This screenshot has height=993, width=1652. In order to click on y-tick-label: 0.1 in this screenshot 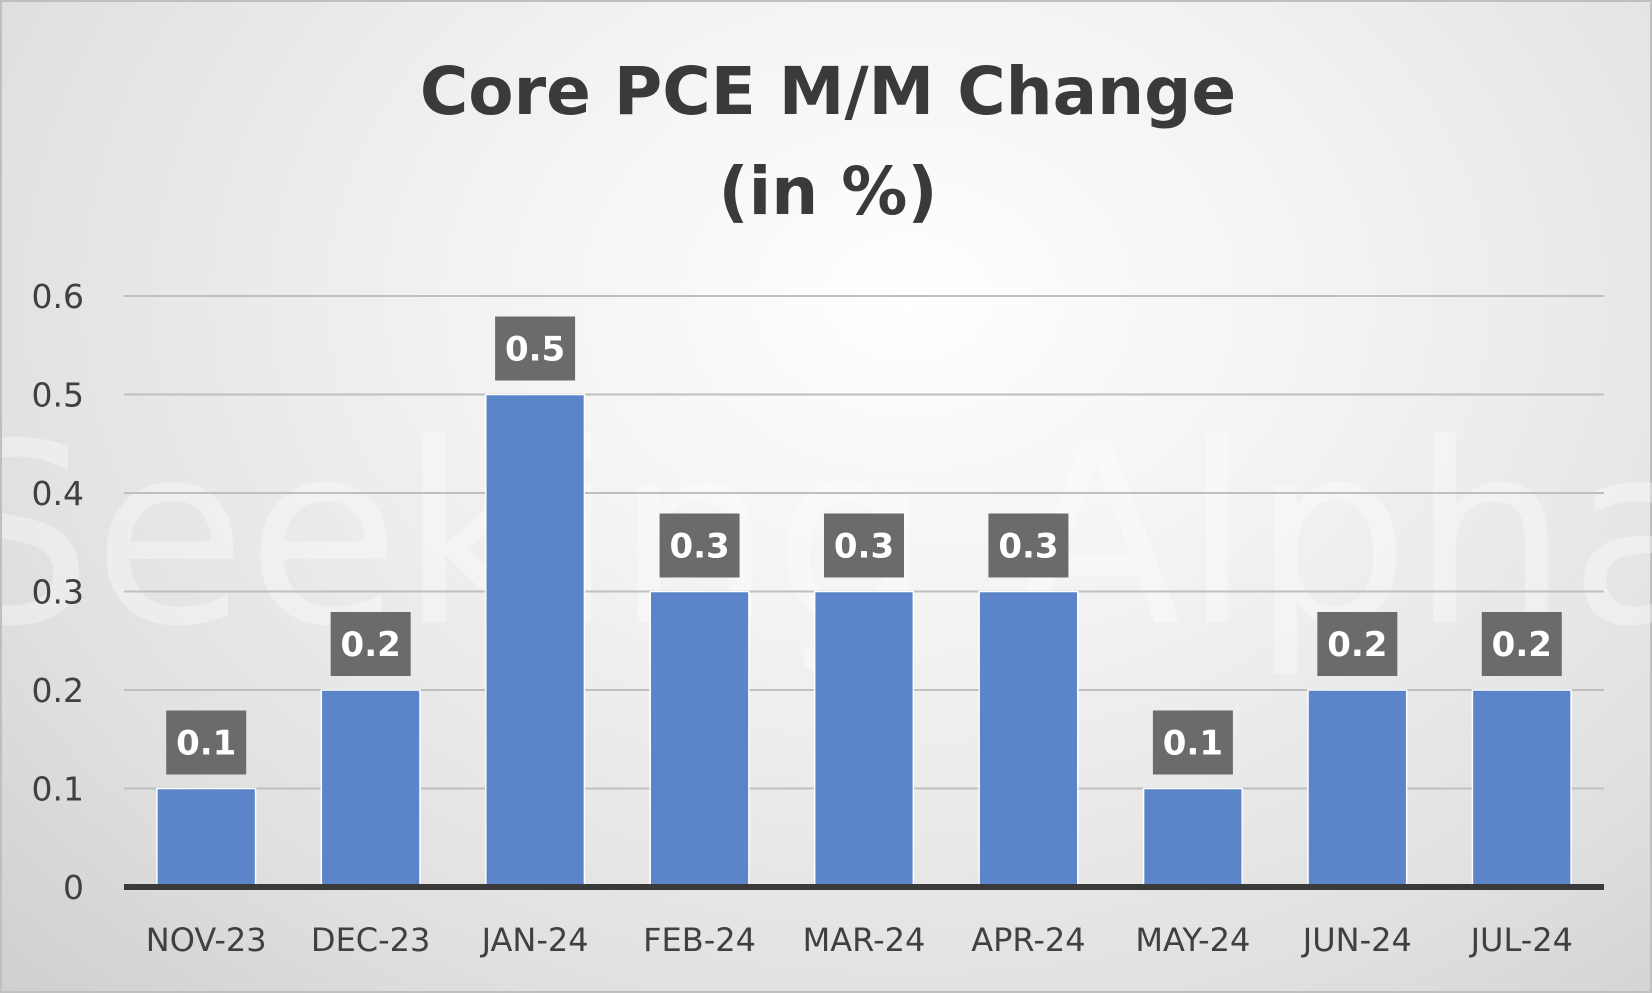, I will do `click(58, 789)`.